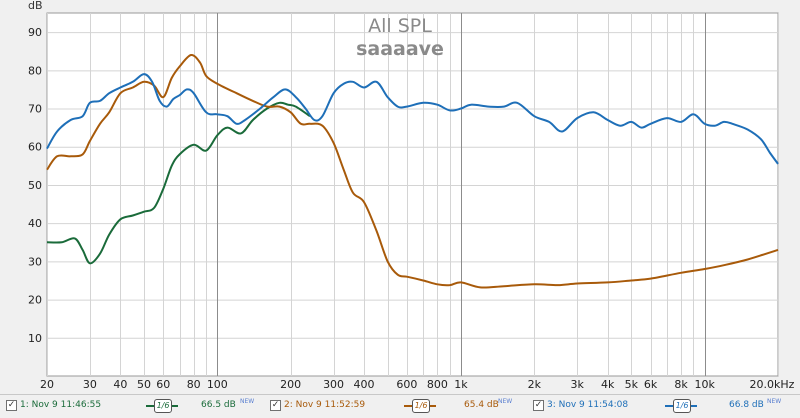 The height and width of the screenshot is (418, 800). What do you see at coordinates (163, 384) in the screenshot?
I see `x-tick-label: 60` at bounding box center [163, 384].